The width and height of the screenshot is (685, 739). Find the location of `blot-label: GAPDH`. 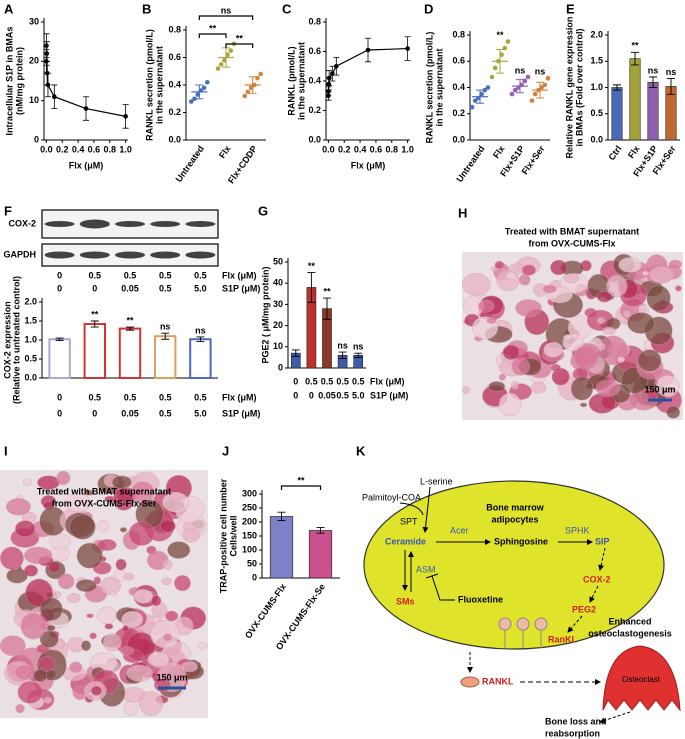

blot-label: GAPDH is located at coordinates (19, 254).